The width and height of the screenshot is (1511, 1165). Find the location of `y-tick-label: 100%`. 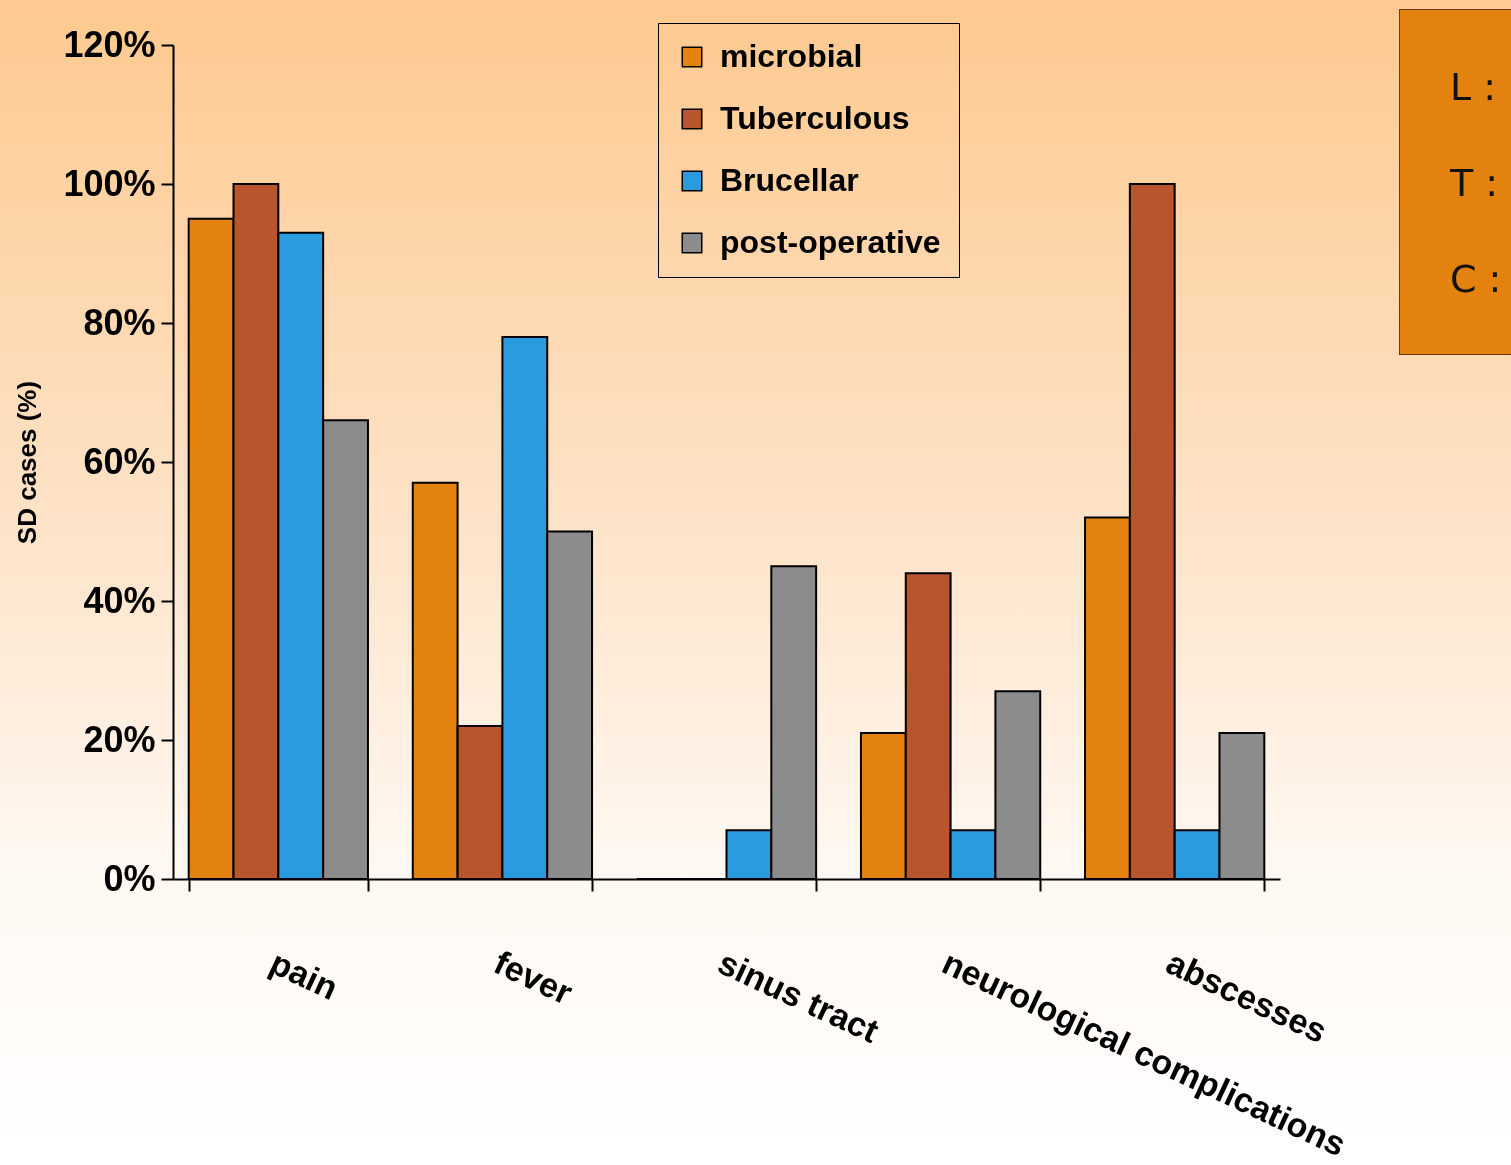

y-tick-label: 100% is located at coordinates (109, 183).